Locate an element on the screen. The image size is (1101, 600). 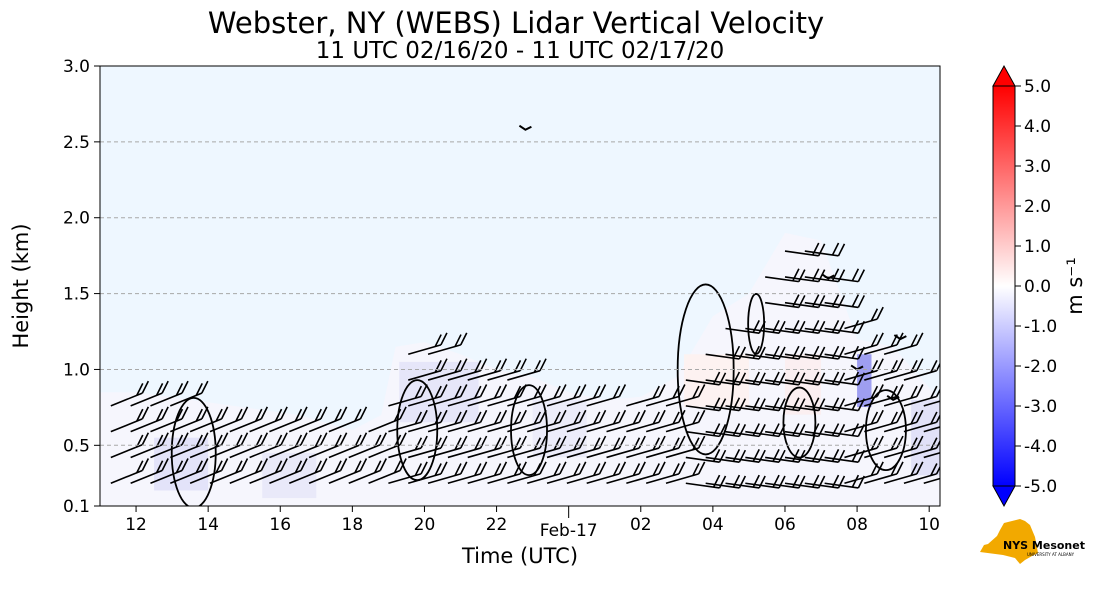
colorbar-tick-label: 2.0 is located at coordinates (1037, 207).